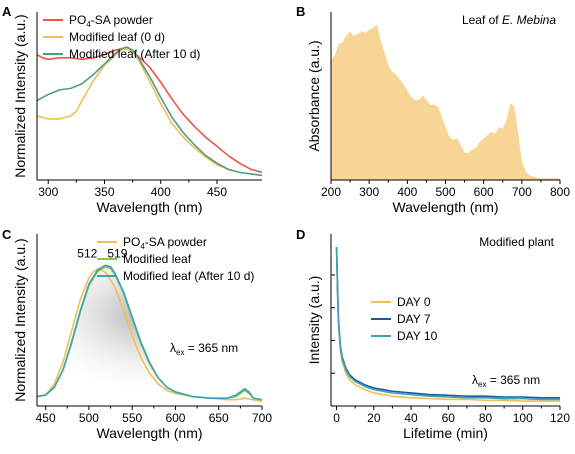 The image size is (575, 454). Describe the element at coordinates (331, 192) in the screenshot. I see `x-tick-label: 200` at that location.